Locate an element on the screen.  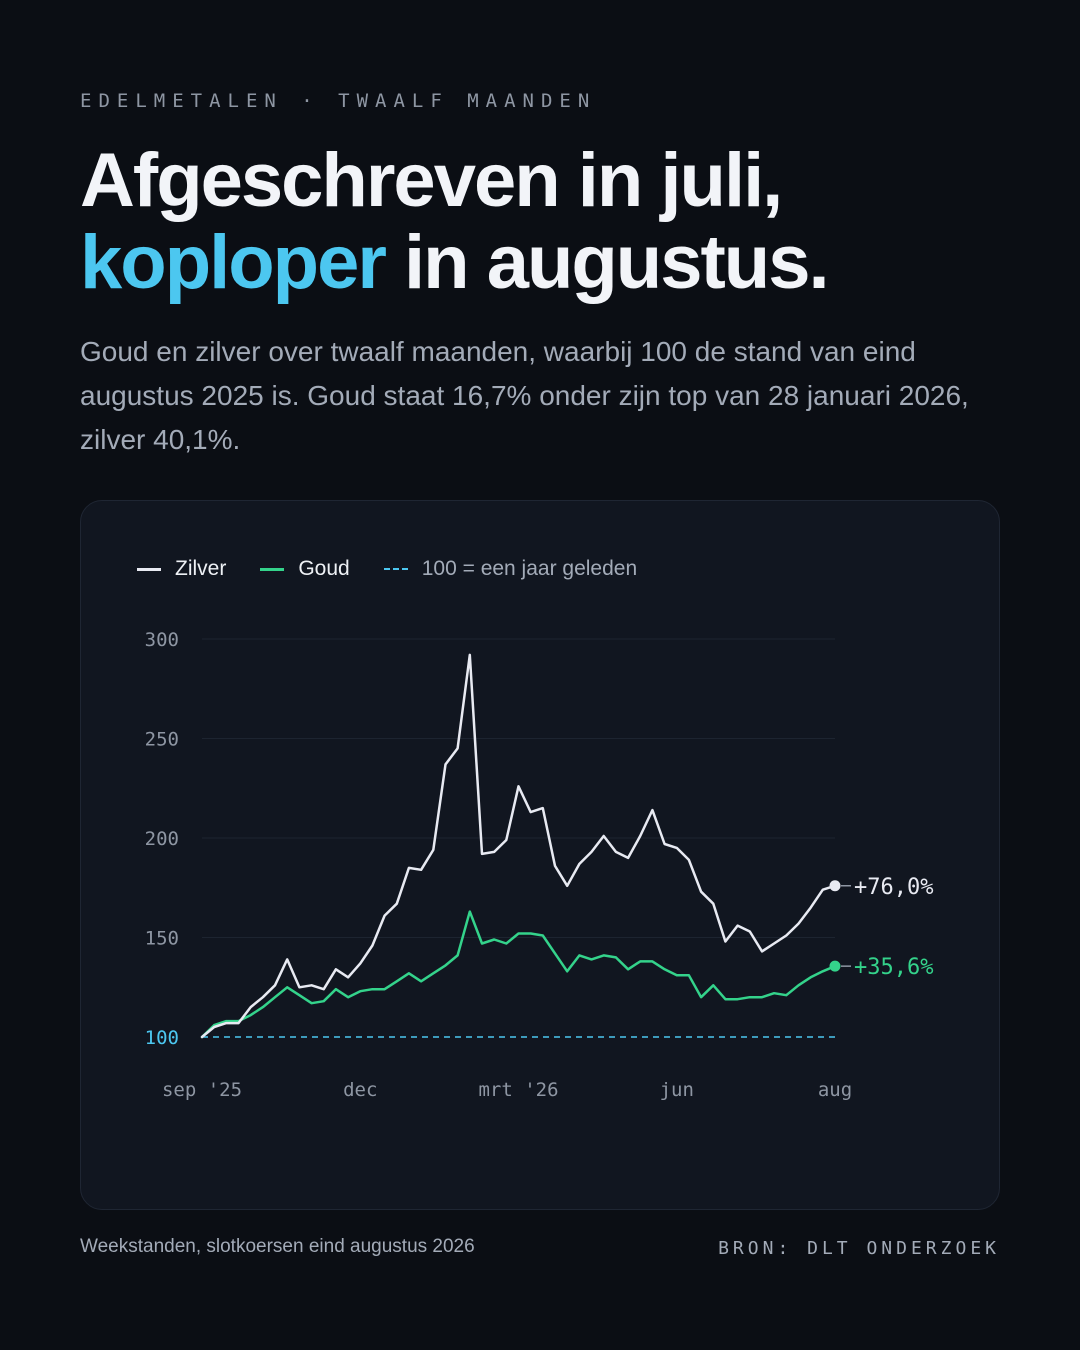
y-tick-label: 250 is located at coordinates (162, 740).